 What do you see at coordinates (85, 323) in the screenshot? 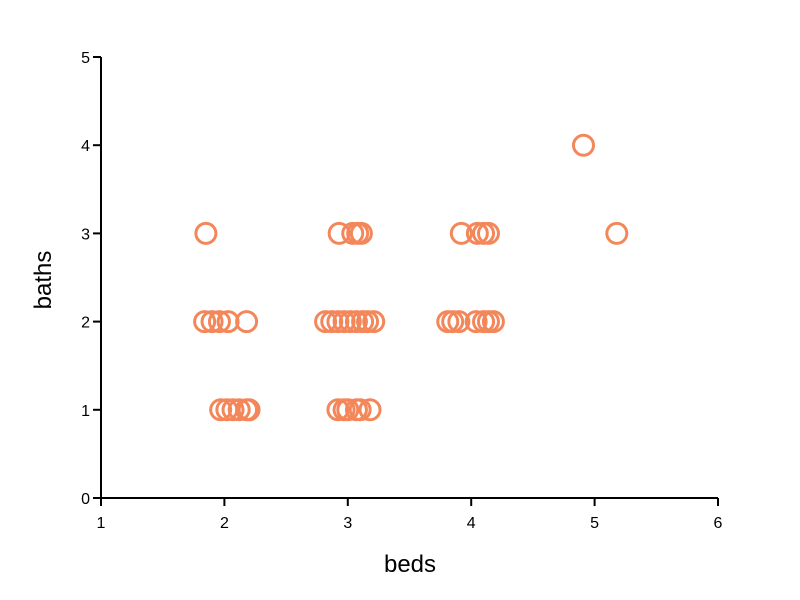
I see `y-tick-label: 2` at bounding box center [85, 323].